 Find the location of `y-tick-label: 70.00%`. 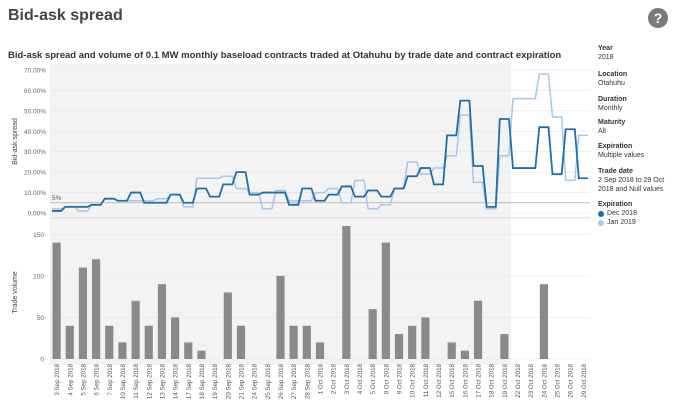

y-tick-label: 70.00% is located at coordinates (35, 71).